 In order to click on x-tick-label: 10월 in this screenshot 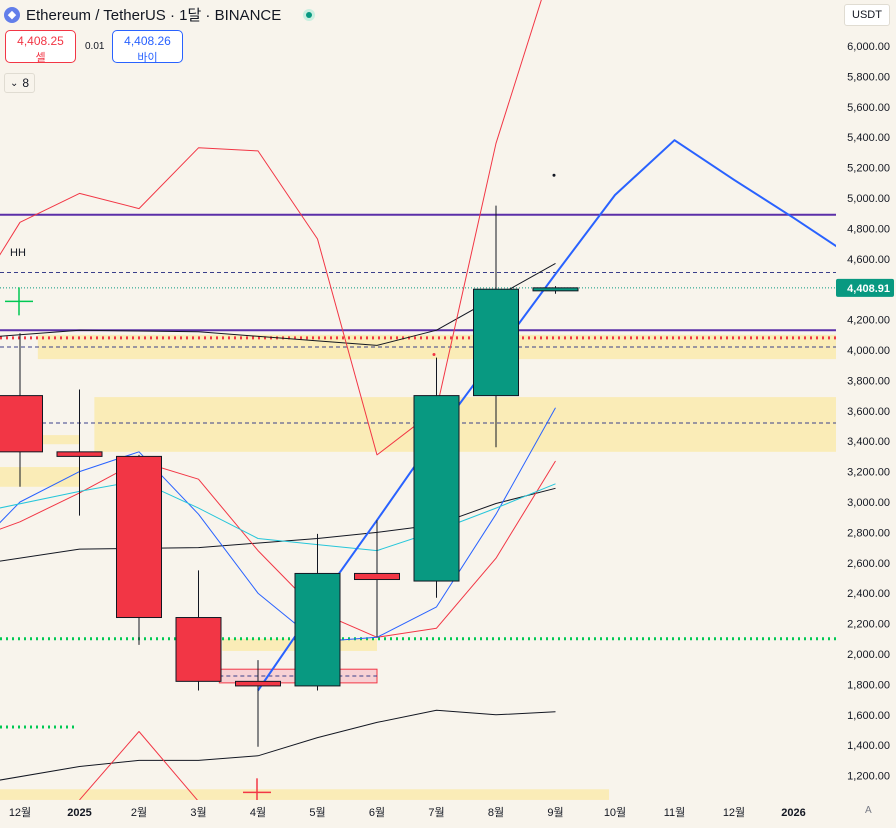, I will do `click(615, 812)`.